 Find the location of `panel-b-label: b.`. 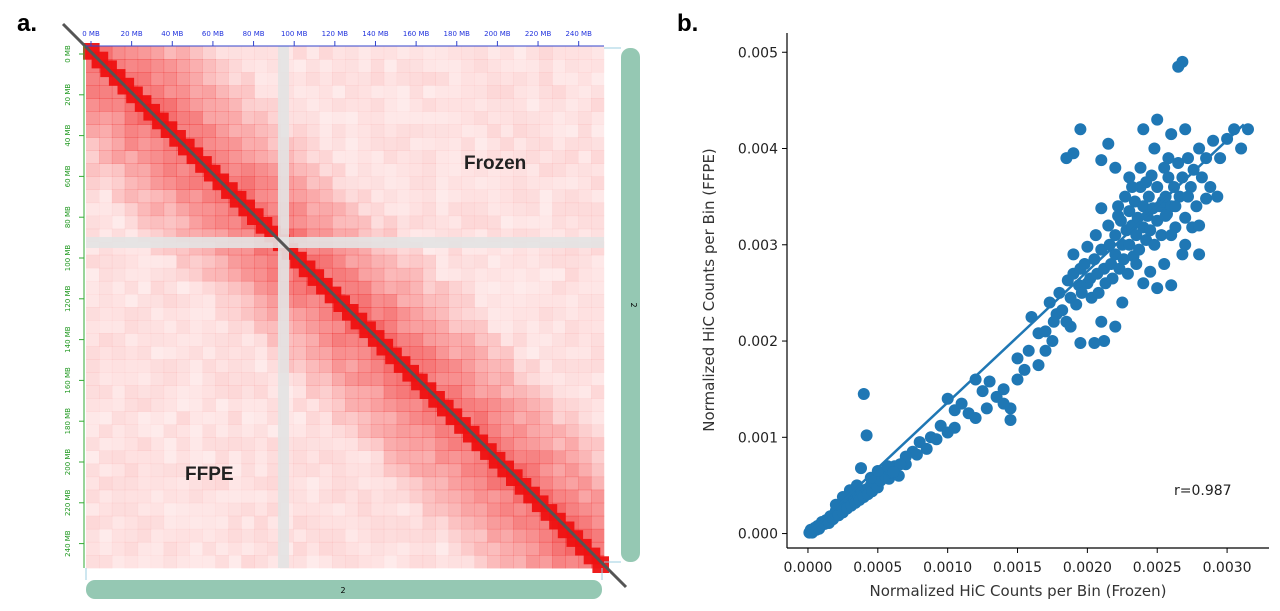

panel-b-label: b. is located at coordinates (688, 23).